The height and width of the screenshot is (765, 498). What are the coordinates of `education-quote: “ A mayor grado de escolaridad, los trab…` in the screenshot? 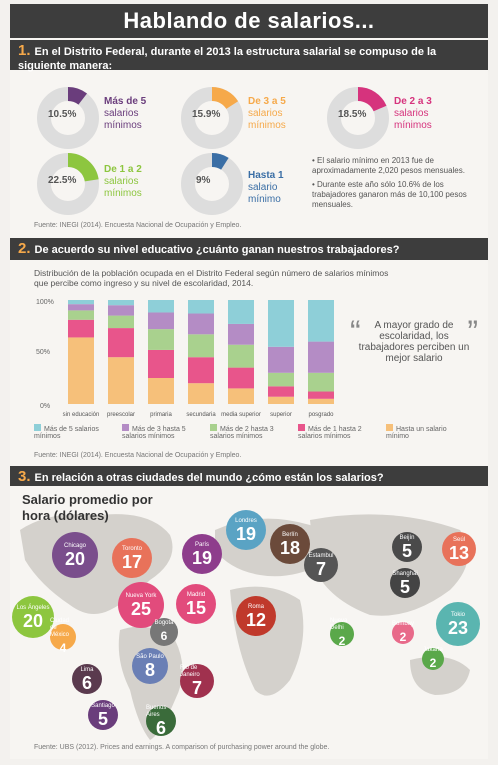 It's located at (414, 342).